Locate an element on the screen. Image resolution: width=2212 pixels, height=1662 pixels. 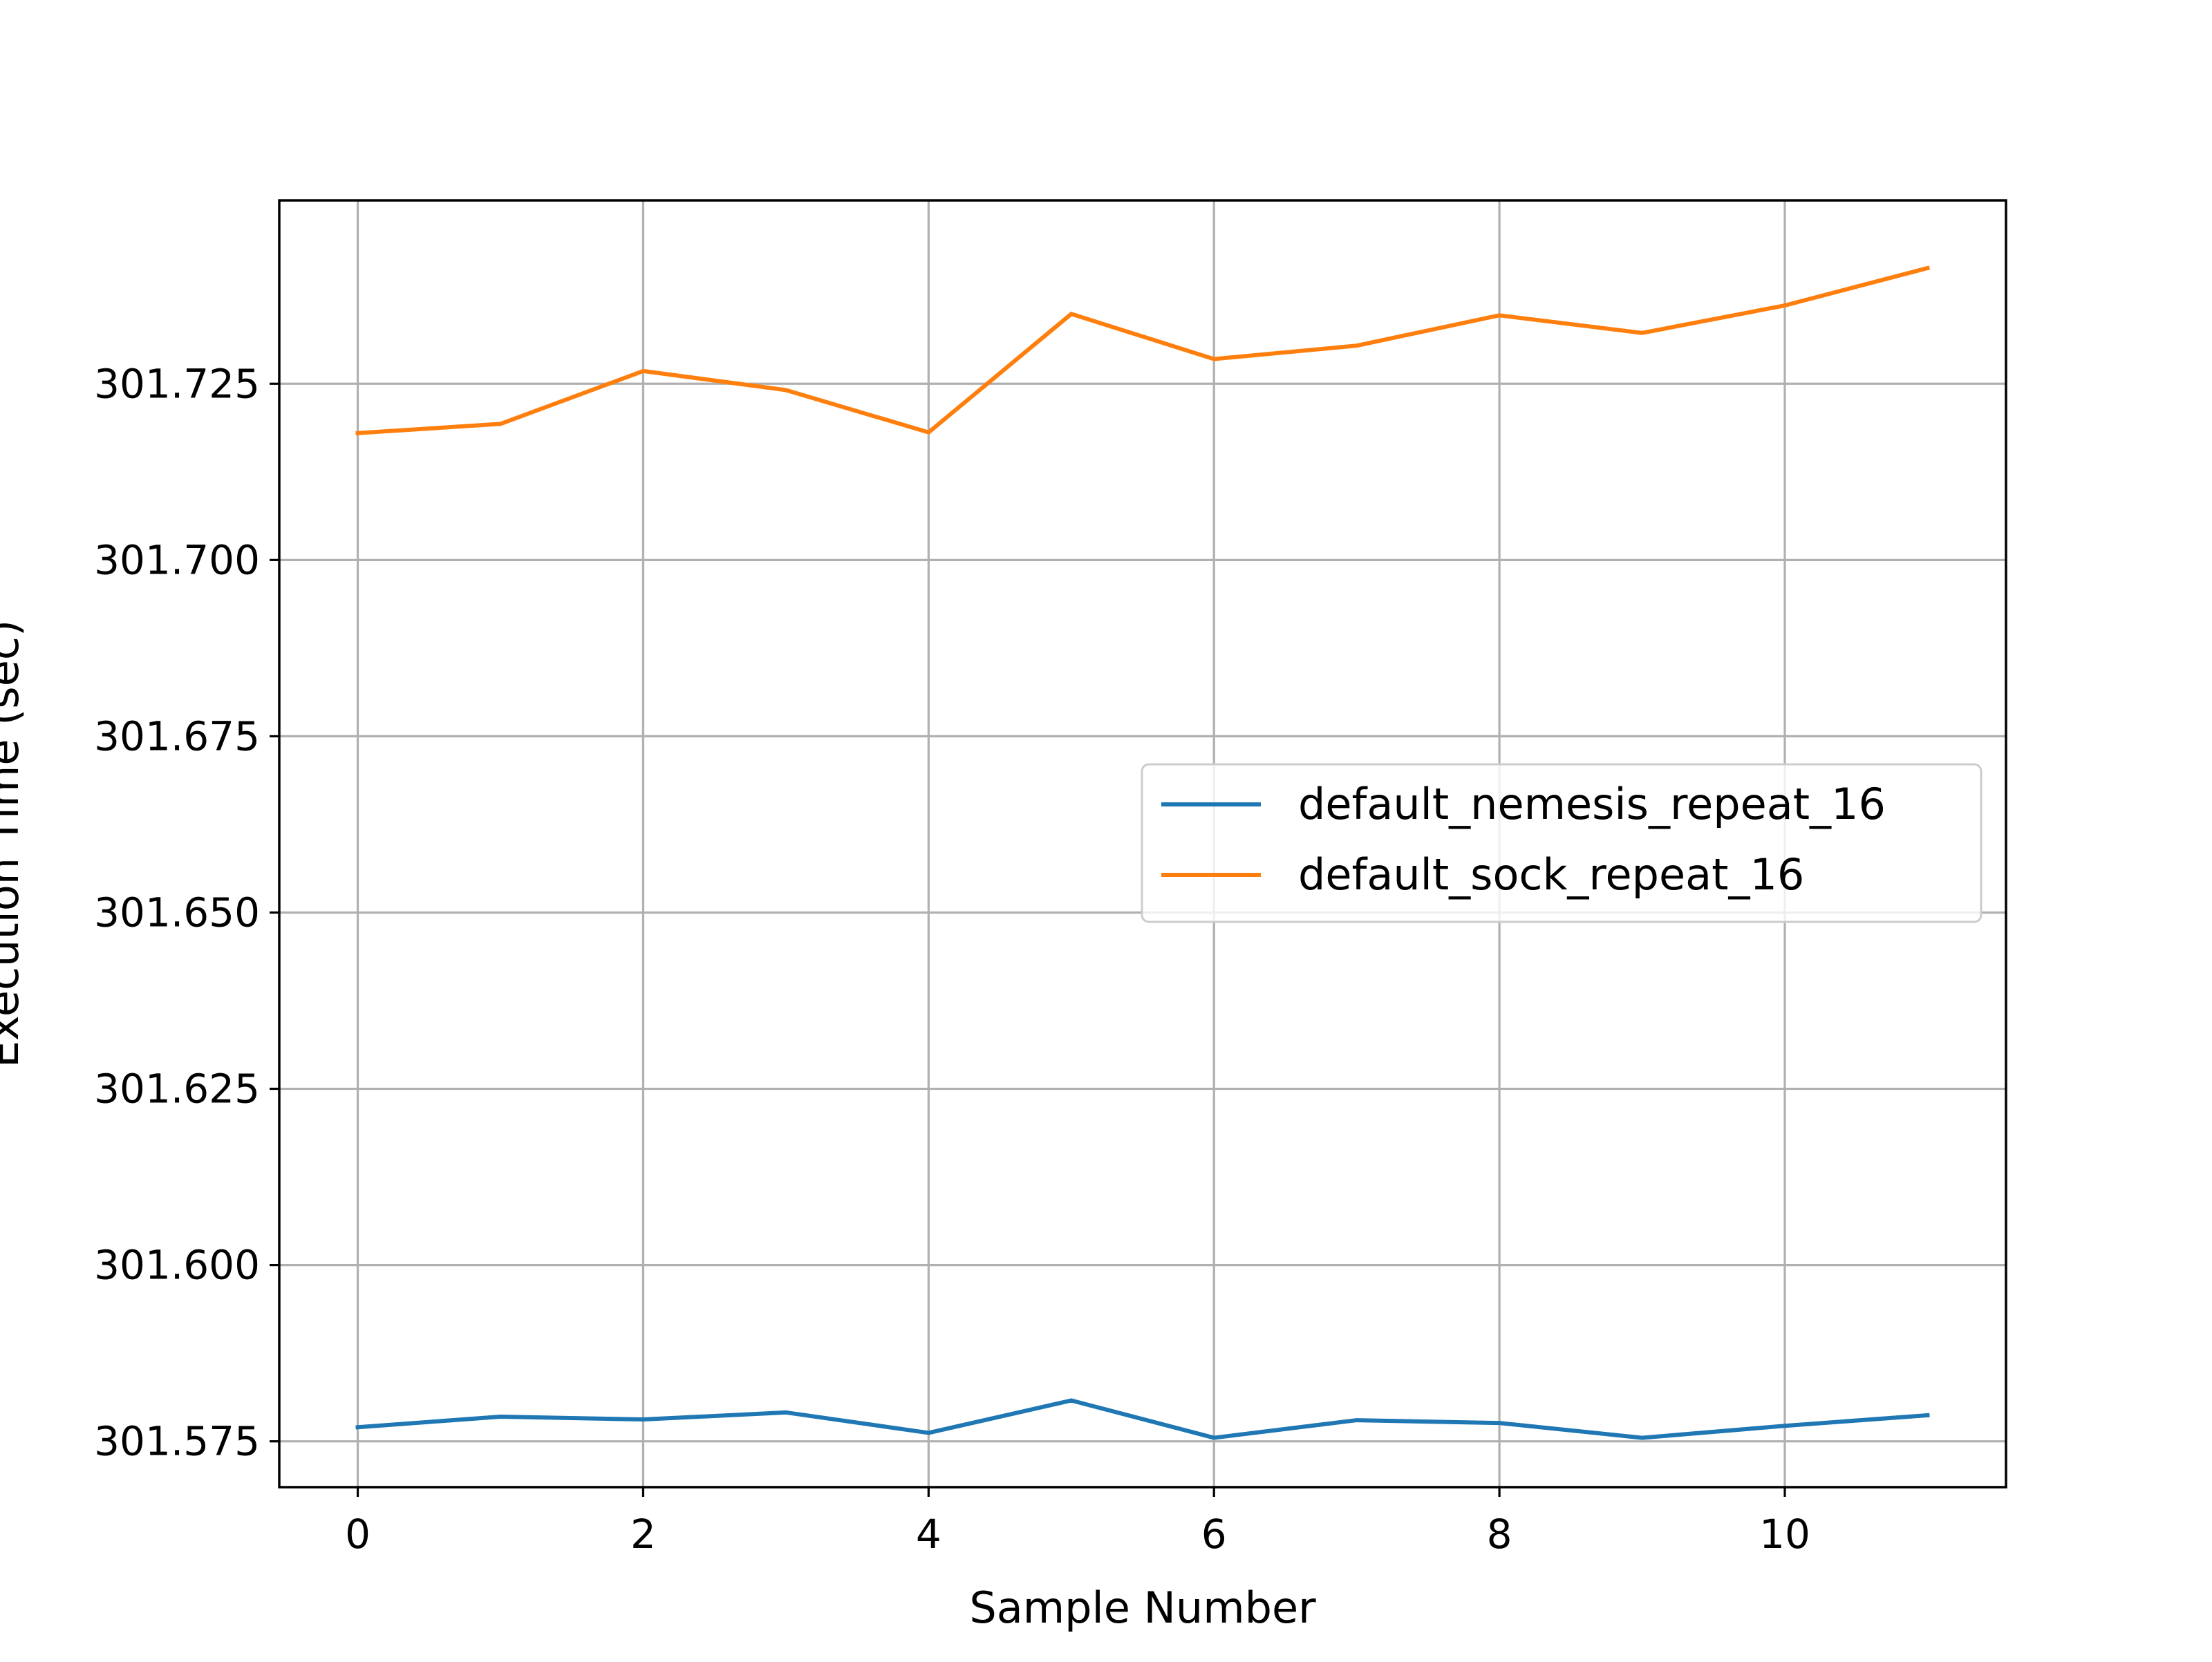
x-tick-label: 6 is located at coordinates (1214, 1534).